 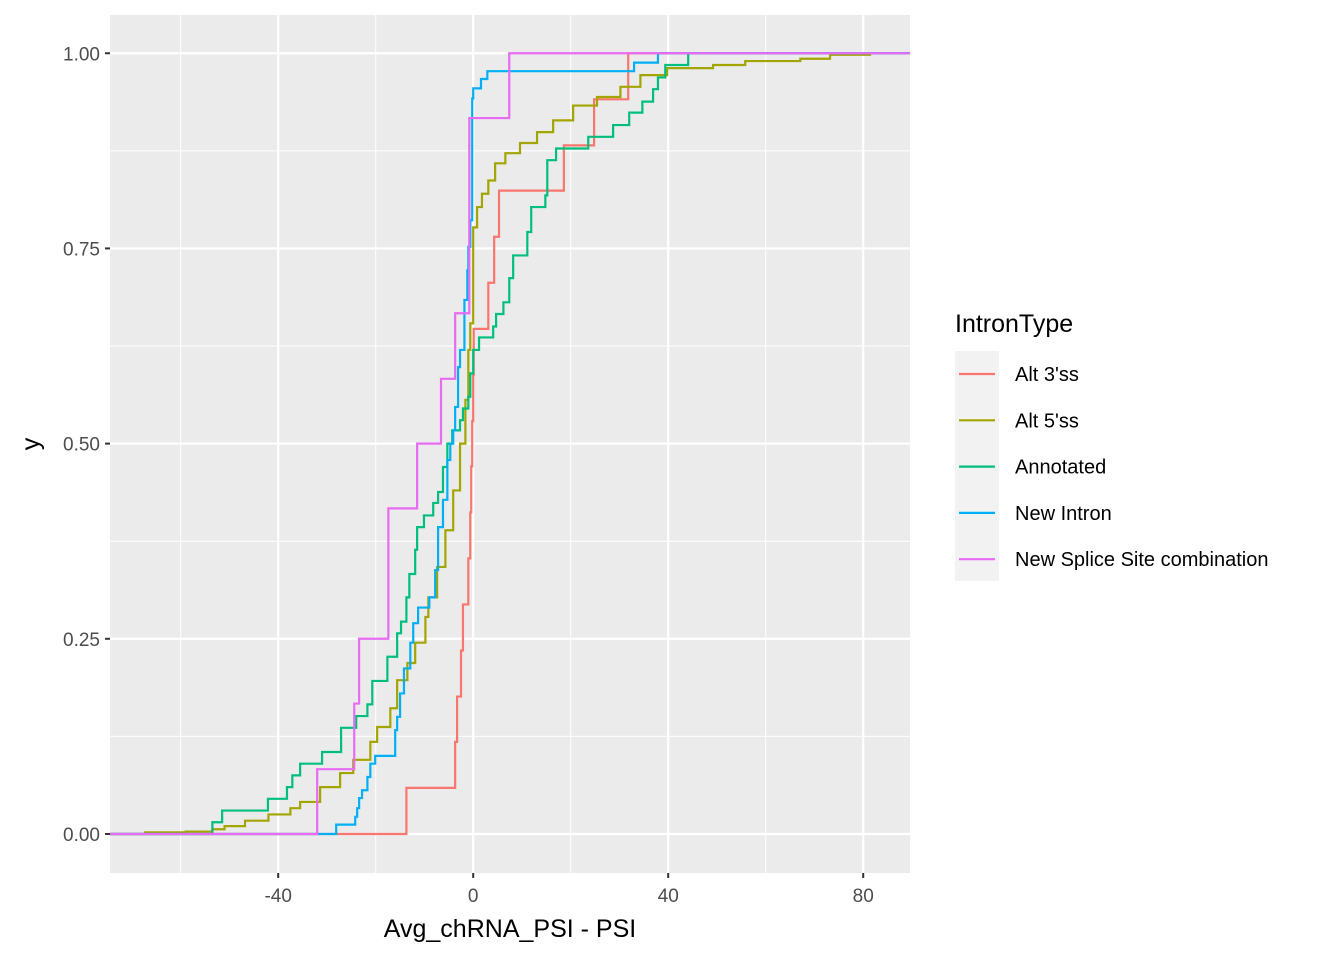 I want to click on x-axis: -40 0 40 80, so click(x=569, y=890).